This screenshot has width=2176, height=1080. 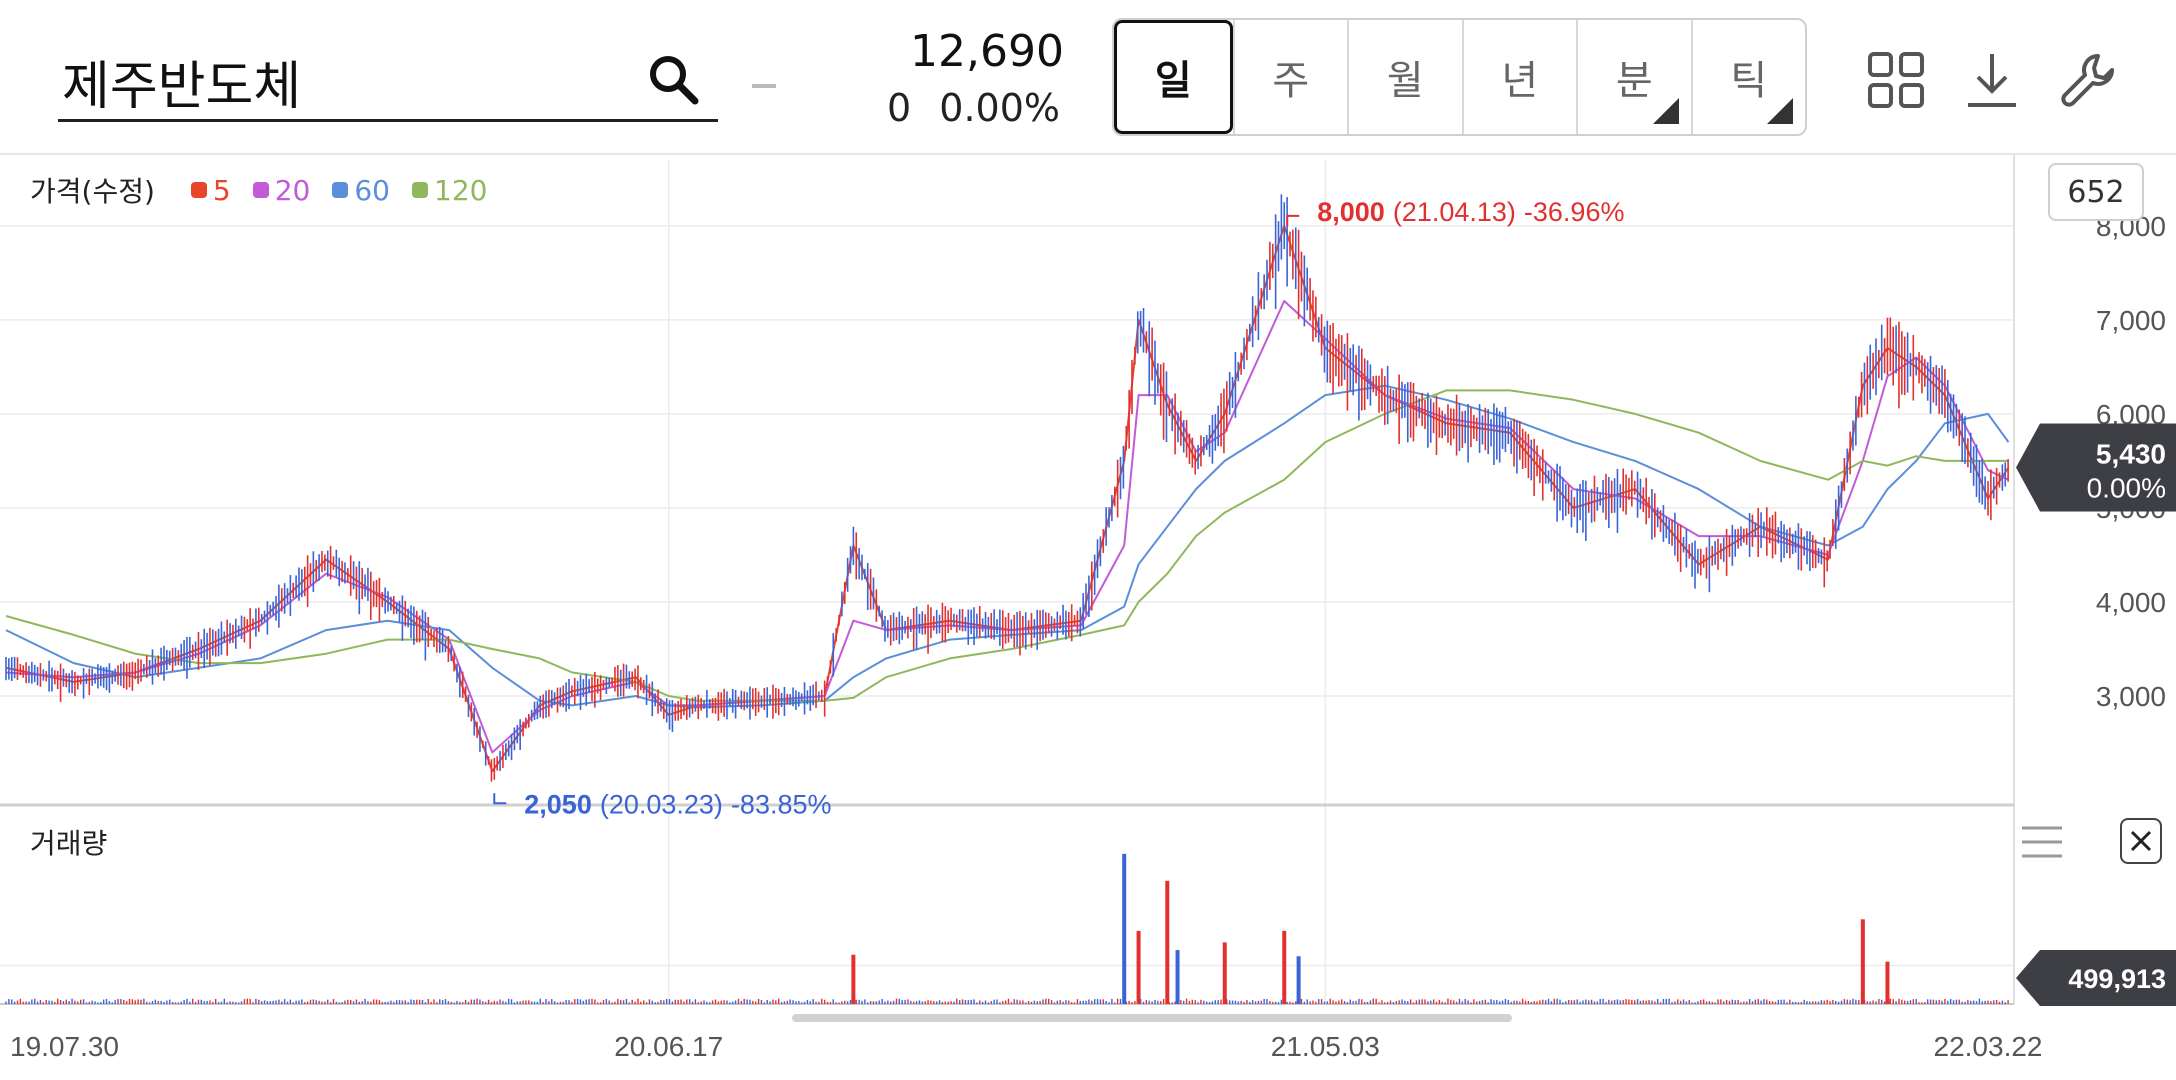 What do you see at coordinates (292, 190) in the screenshot?
I see `legend-label: 20` at bounding box center [292, 190].